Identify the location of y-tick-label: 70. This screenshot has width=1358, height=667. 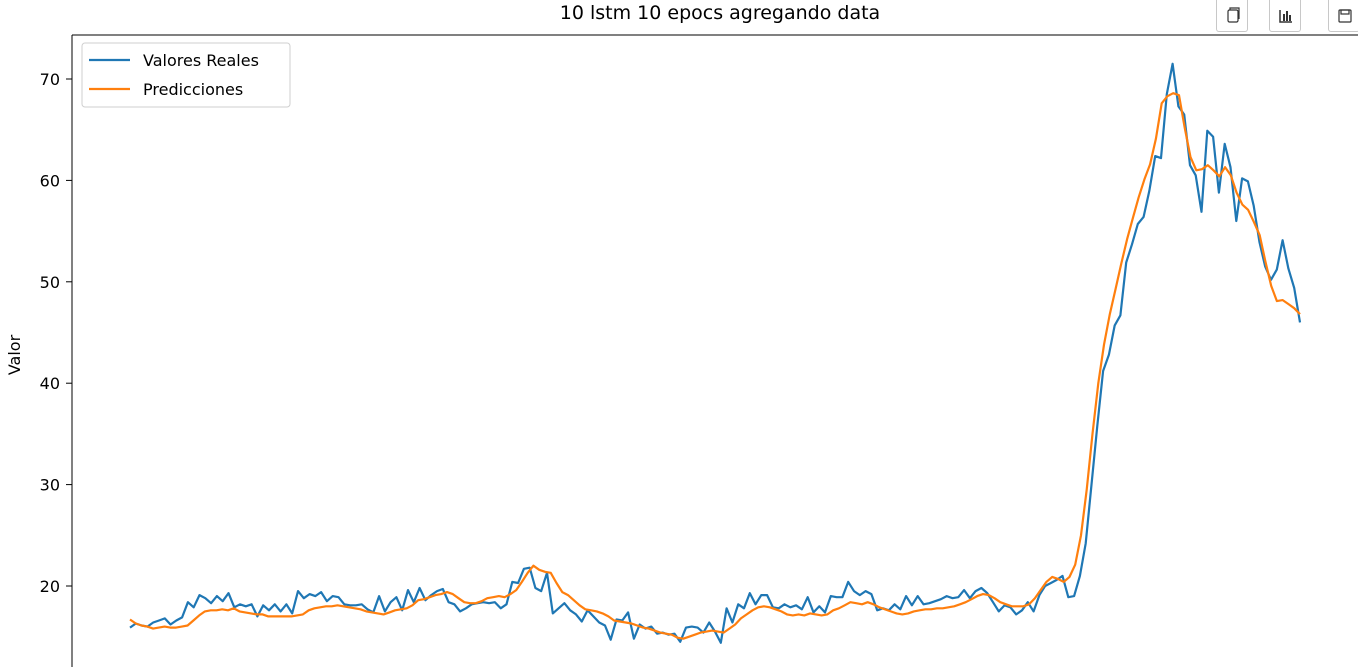
(50, 79).